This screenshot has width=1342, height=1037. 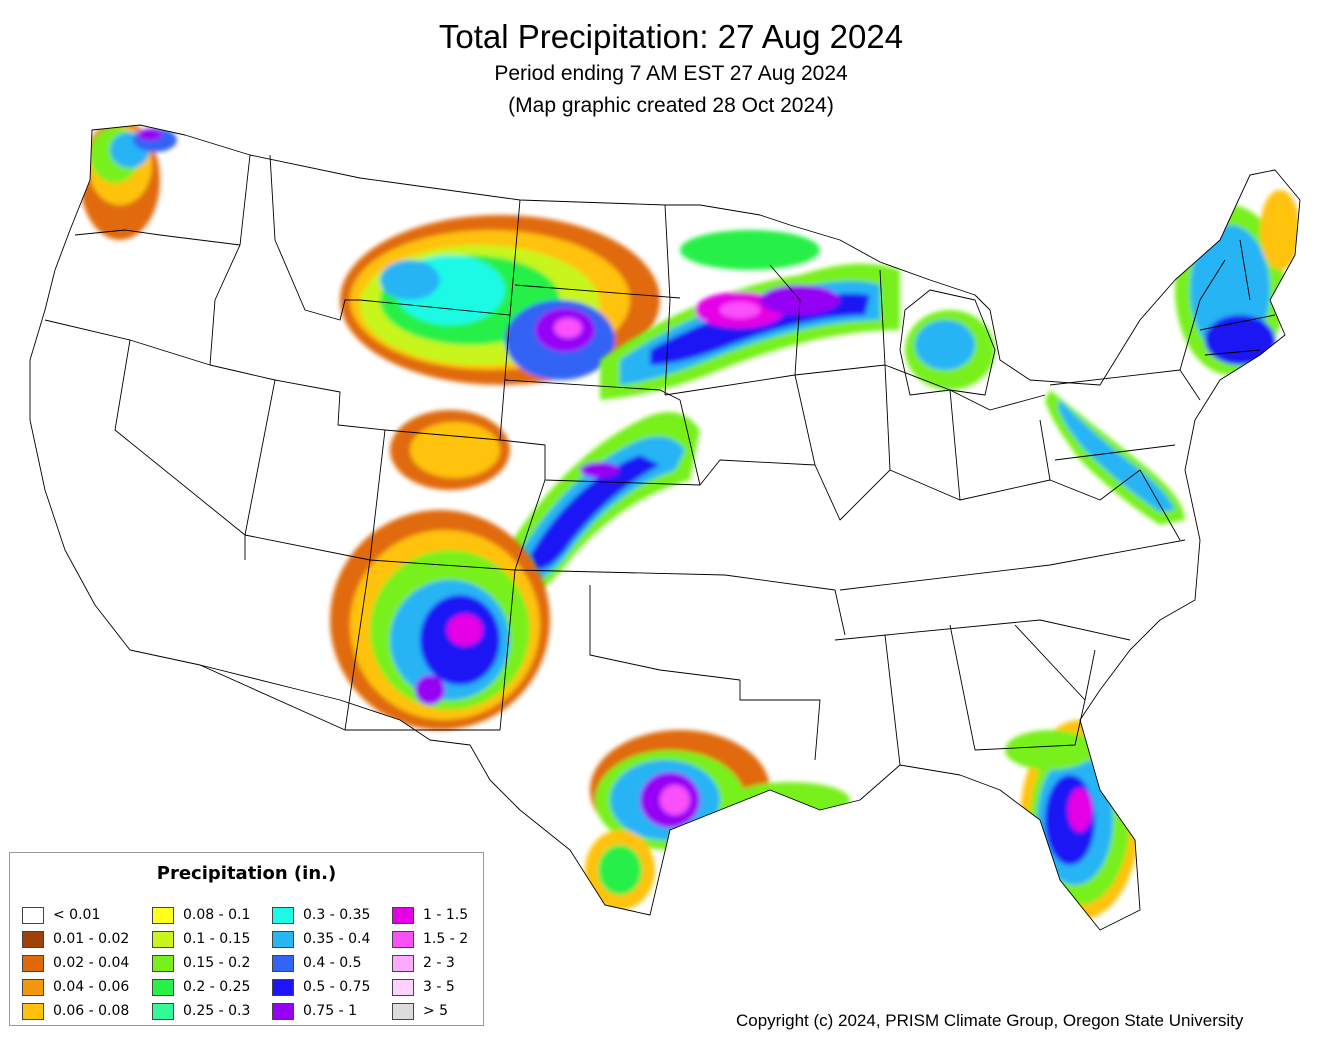 I want to click on legend-item: 0.01 - 0.02, so click(x=75, y=939).